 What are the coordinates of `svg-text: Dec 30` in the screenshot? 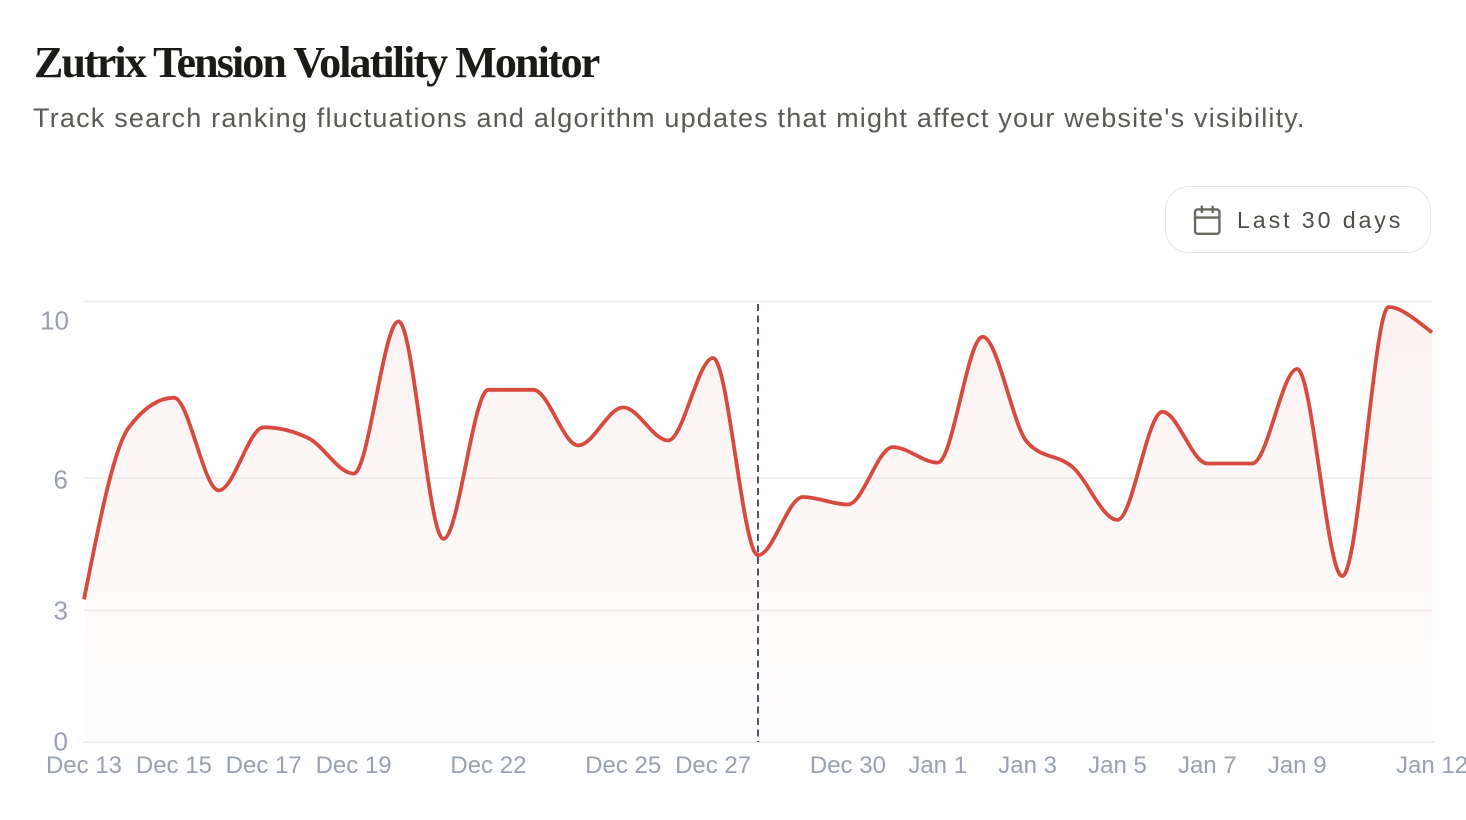 It's located at (848, 765).